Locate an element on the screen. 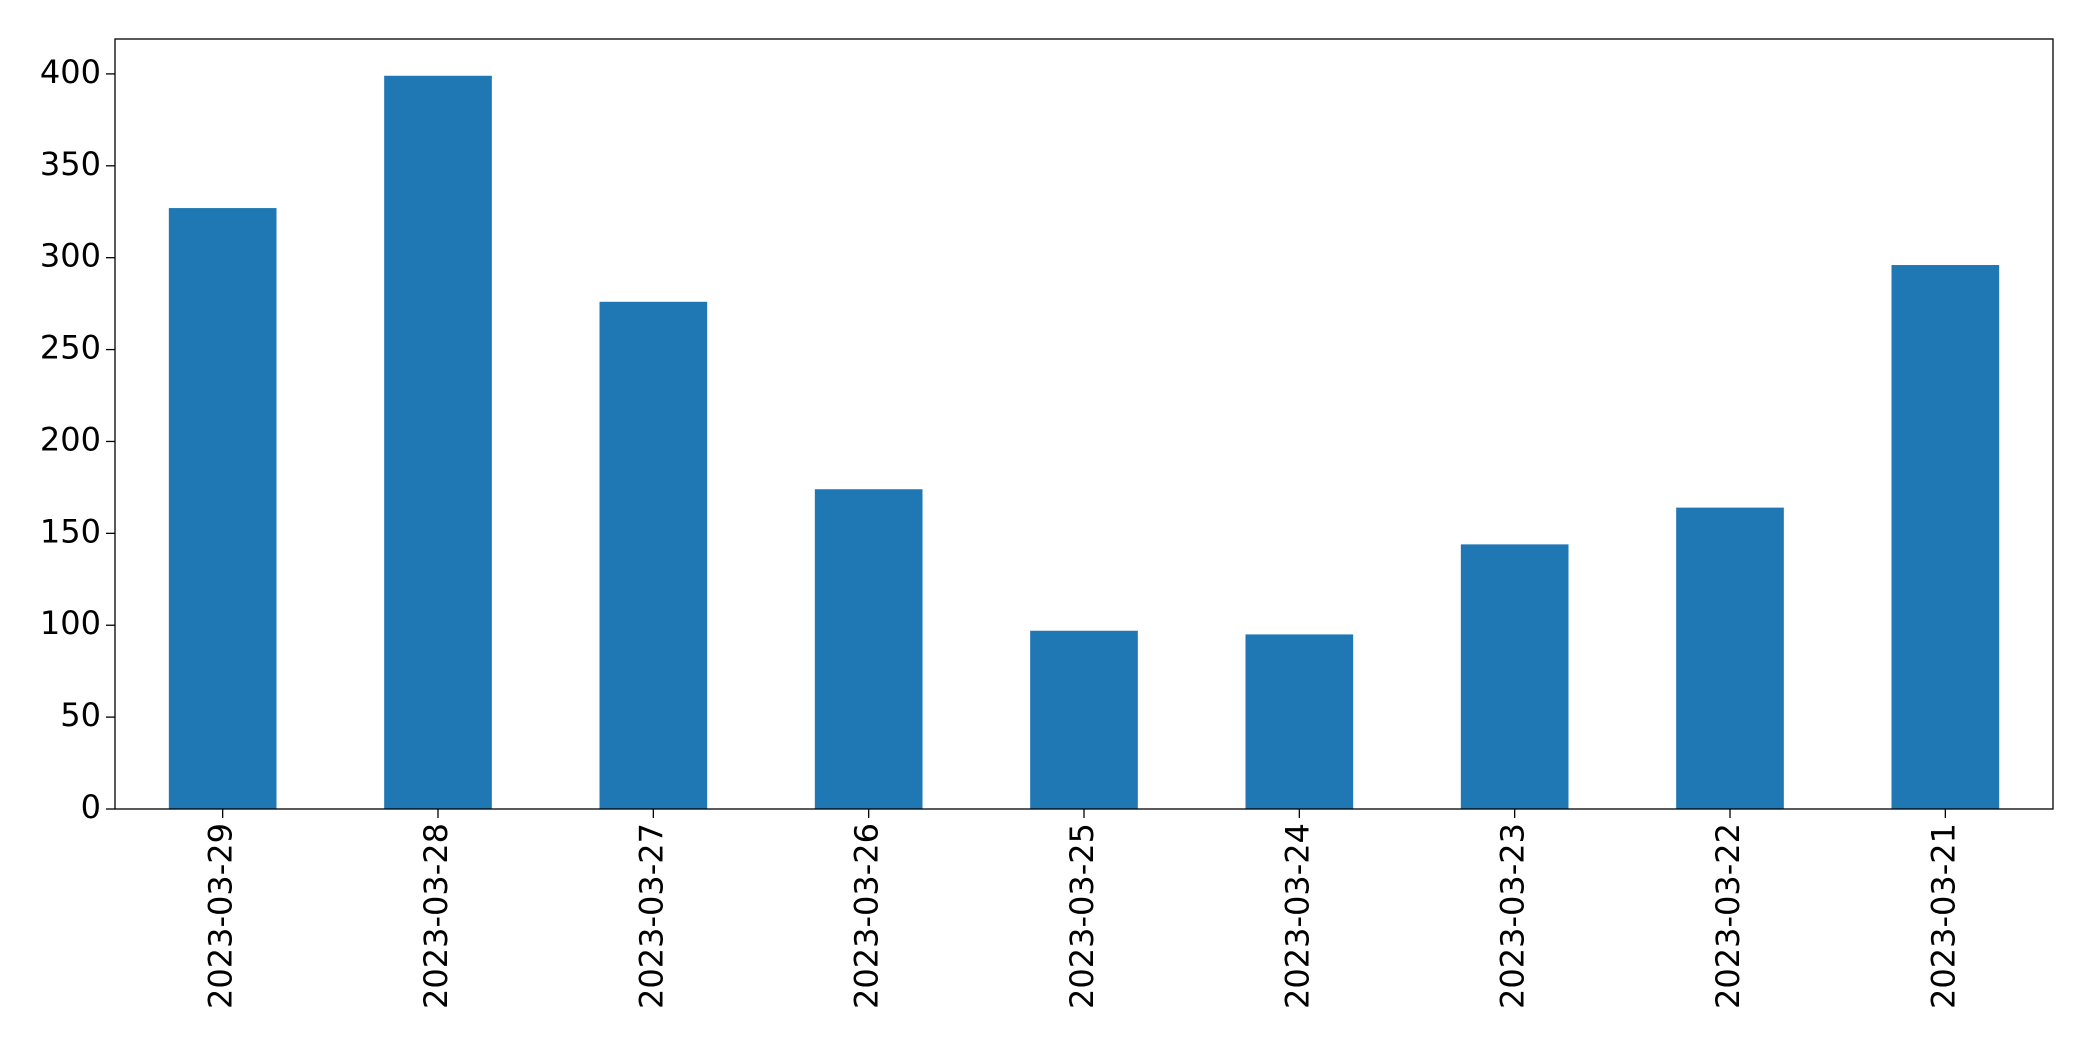 This screenshot has width=2093, height=1061. x-tick-label: 2023-03-21 is located at coordinates (1943, 916).